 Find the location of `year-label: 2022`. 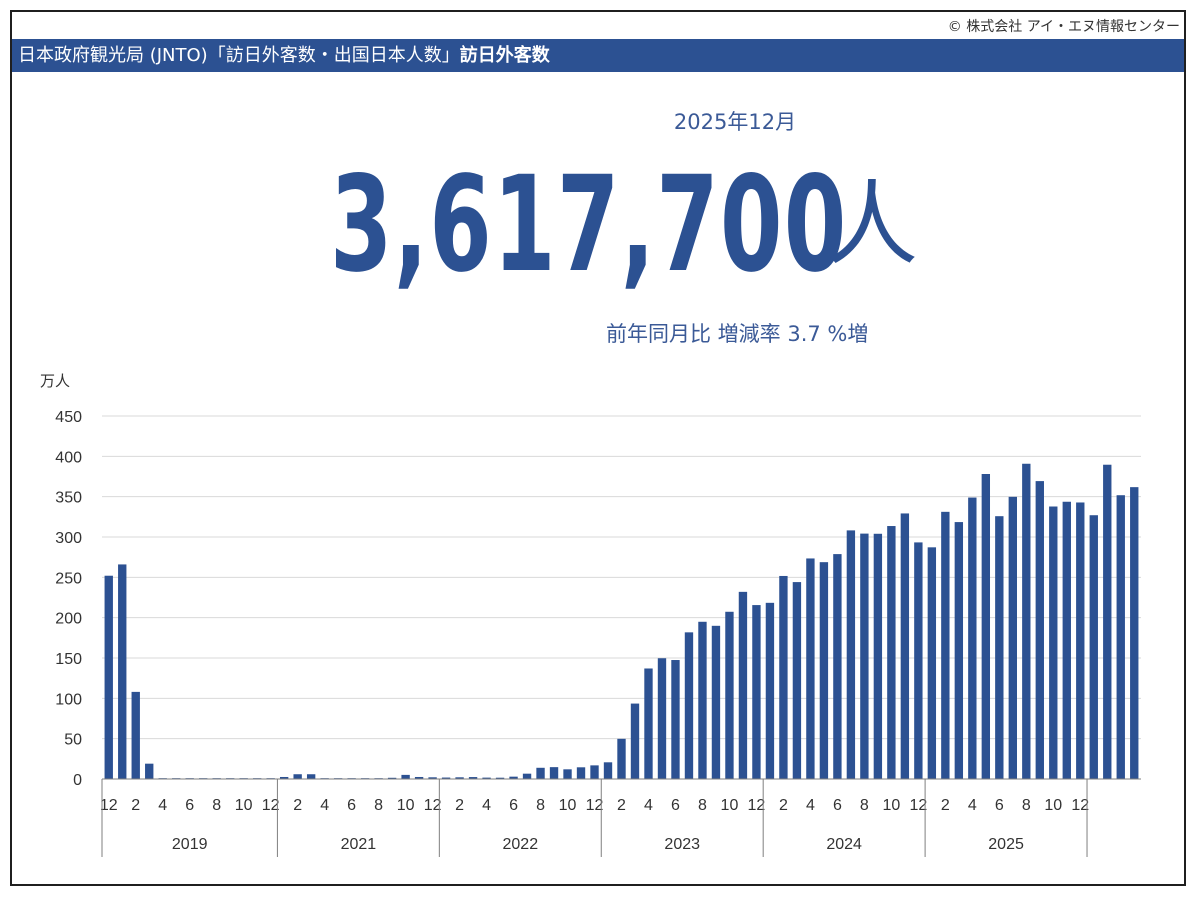

year-label: 2022 is located at coordinates (521, 844).